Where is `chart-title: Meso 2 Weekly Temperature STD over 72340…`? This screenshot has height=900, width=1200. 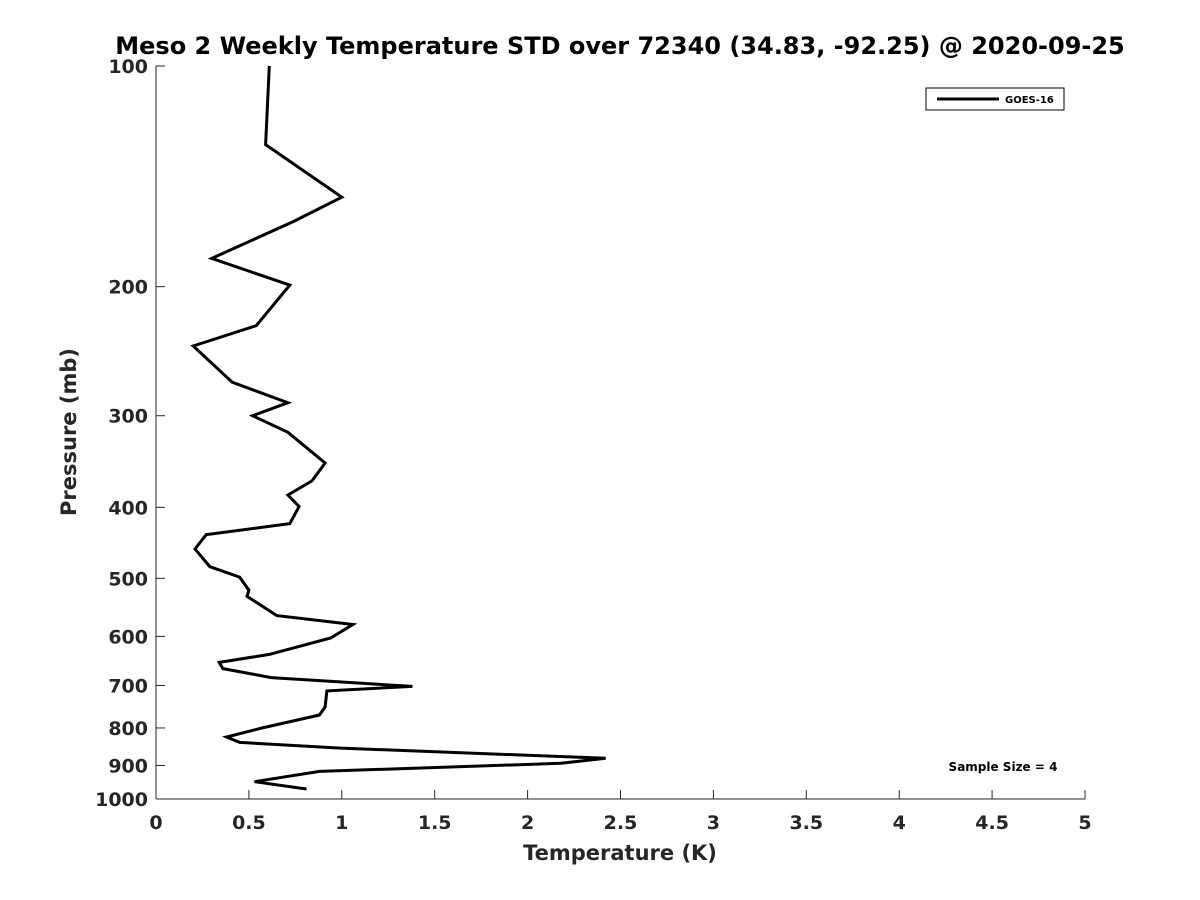
chart-title: Meso 2 Weekly Temperature STD over 72340… is located at coordinates (620, 46).